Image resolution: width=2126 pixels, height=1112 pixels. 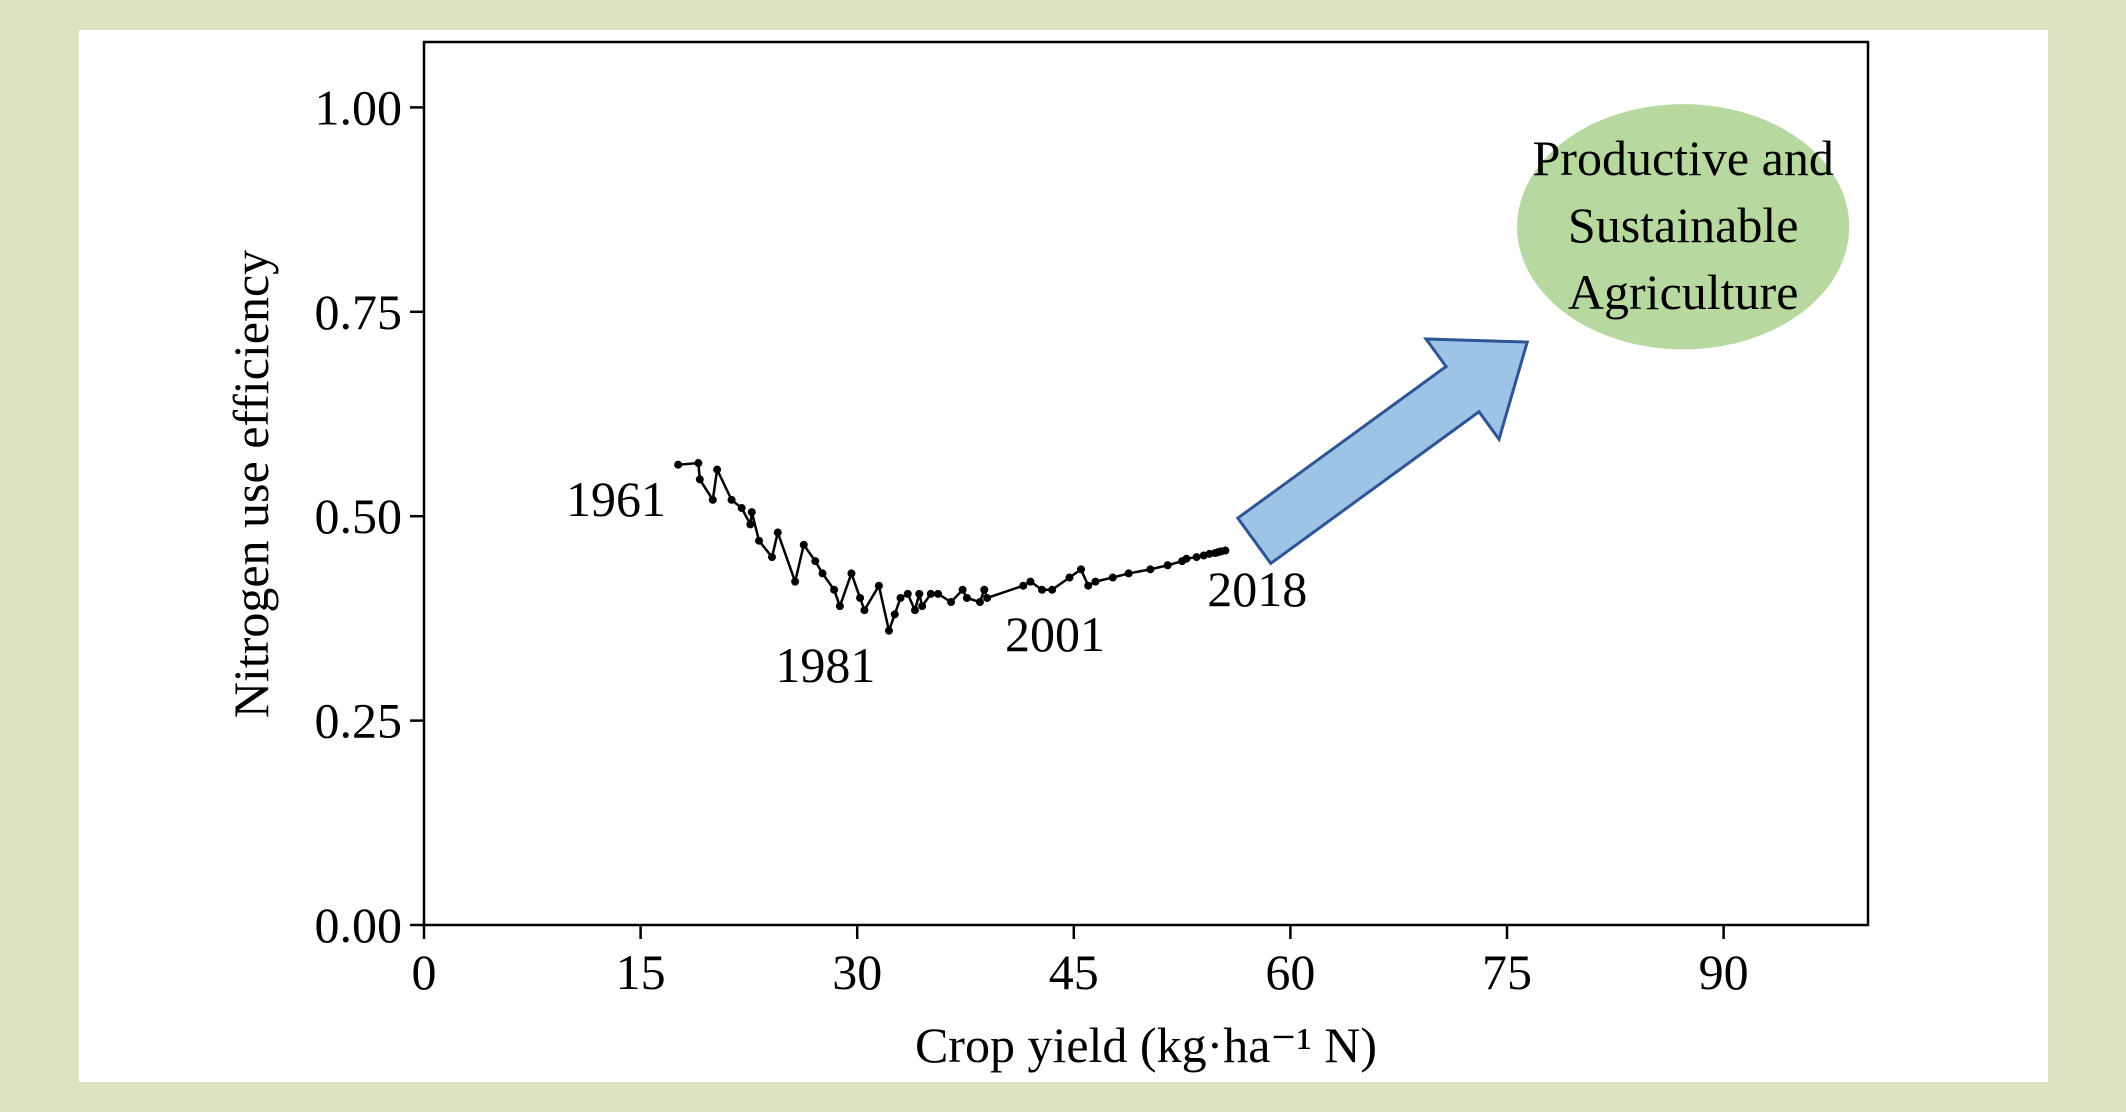 What do you see at coordinates (359, 107) in the screenshot?
I see `y-tick-label: 1.00` at bounding box center [359, 107].